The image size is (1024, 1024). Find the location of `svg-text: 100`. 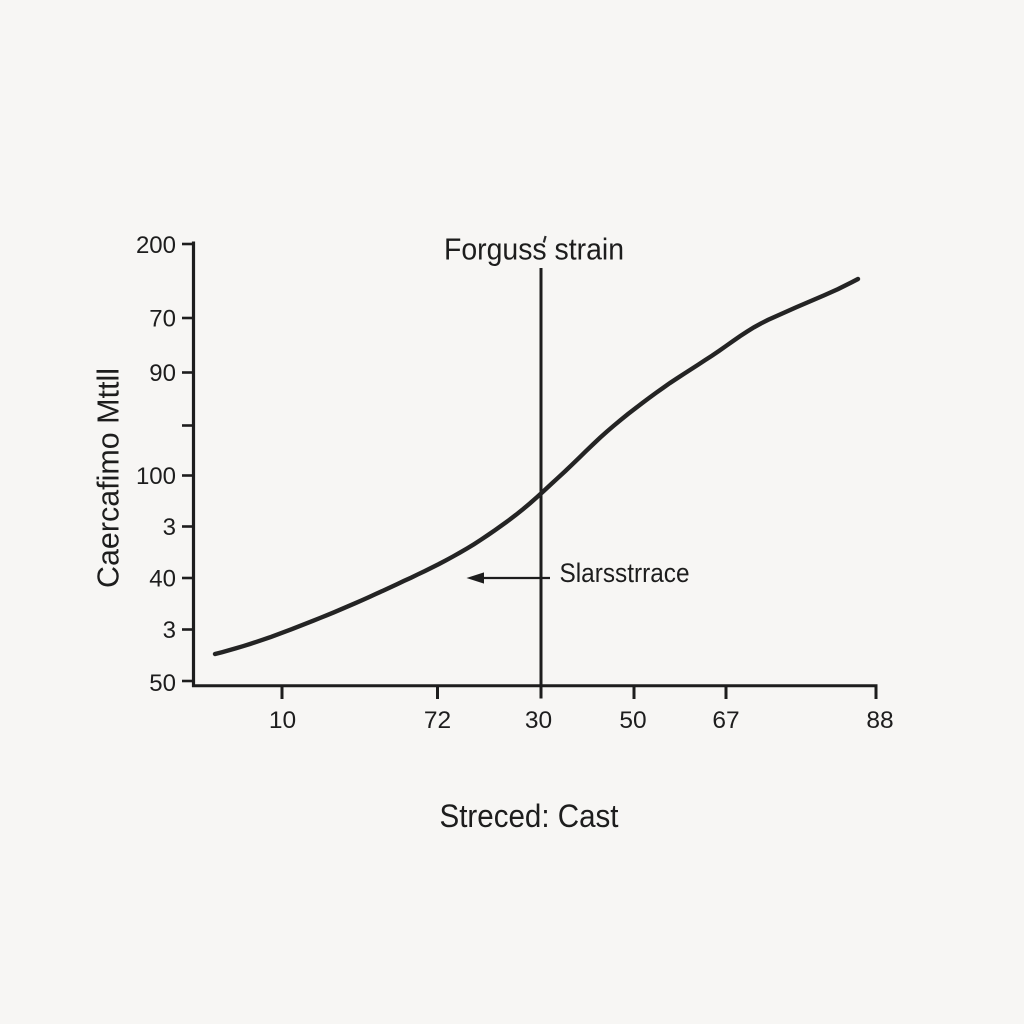

svg-text: 100 is located at coordinates (156, 476).